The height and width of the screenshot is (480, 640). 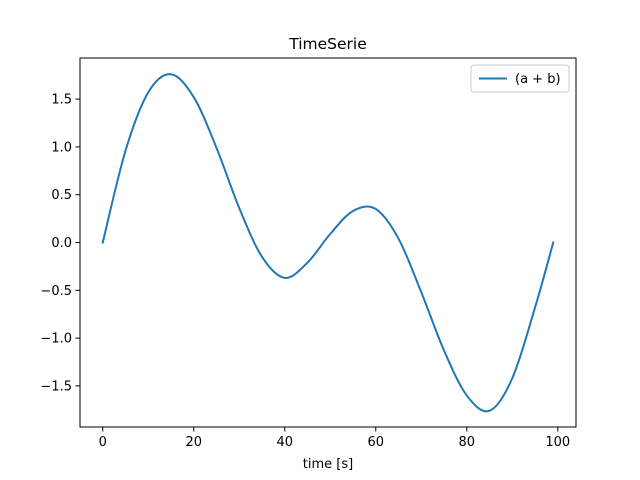 I want to click on x-tick-label: 20, so click(x=193, y=442).